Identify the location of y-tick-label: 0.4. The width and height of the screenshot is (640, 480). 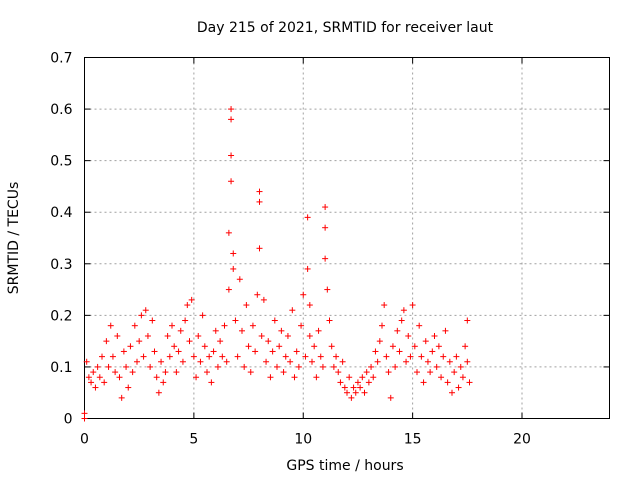
(61, 213).